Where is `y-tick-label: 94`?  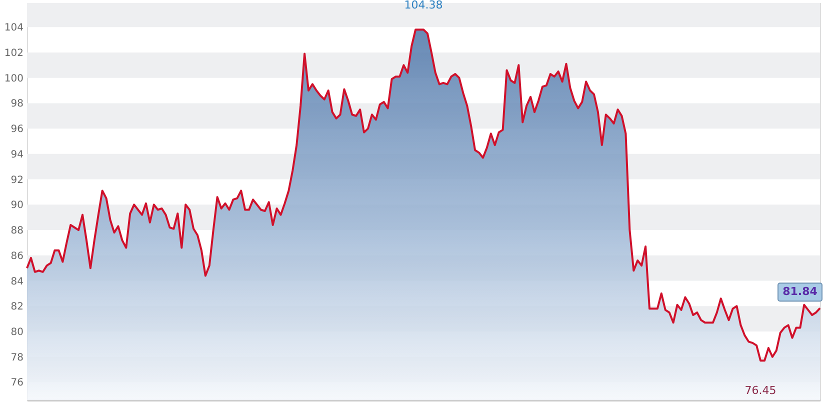
y-tick-label: 94 is located at coordinates (17, 154).